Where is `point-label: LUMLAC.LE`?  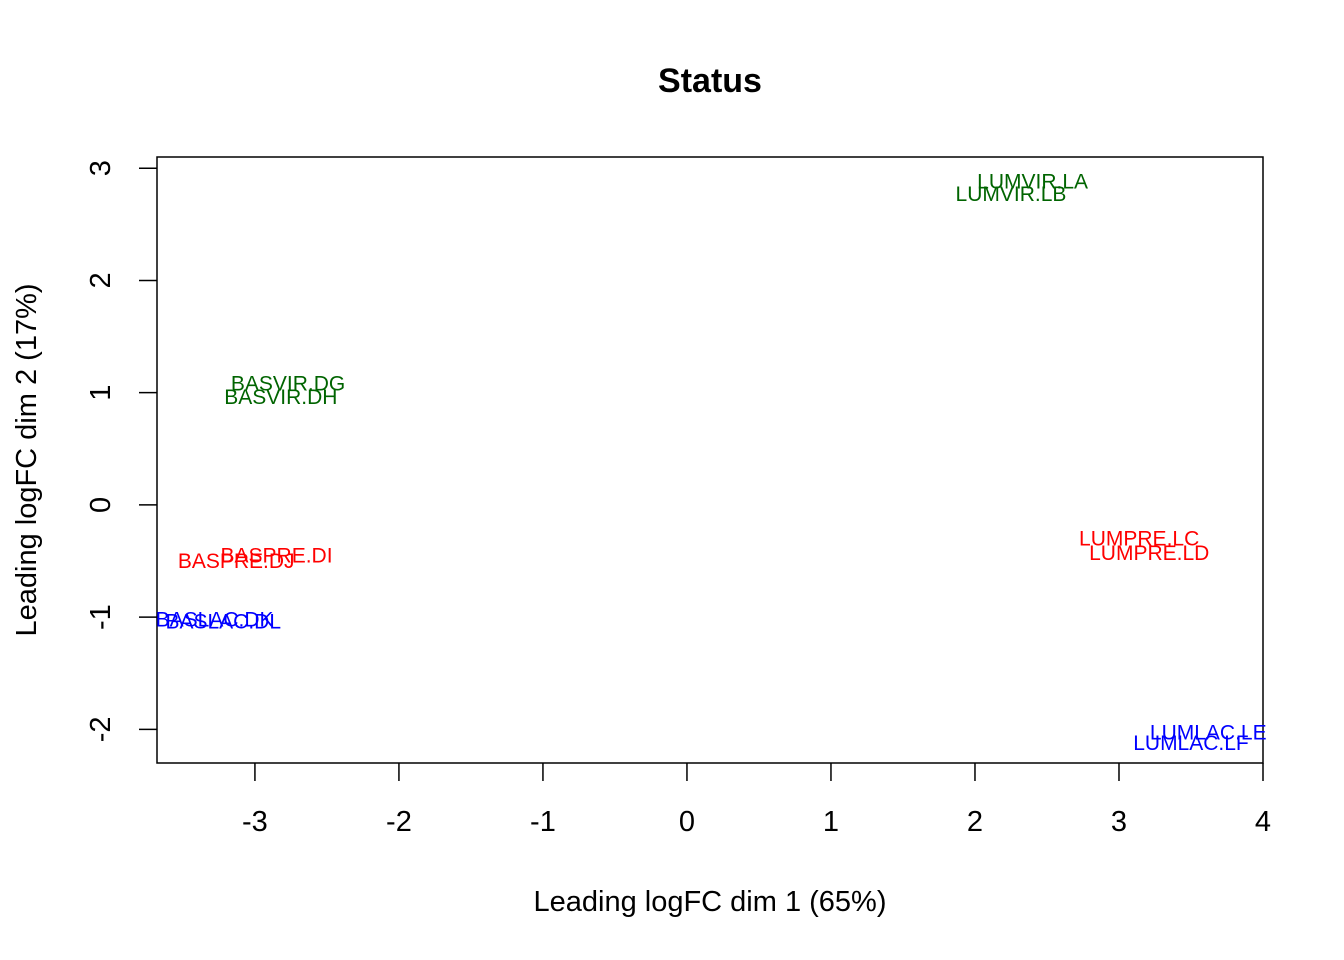 point-label: LUMLAC.LE is located at coordinates (1208, 733).